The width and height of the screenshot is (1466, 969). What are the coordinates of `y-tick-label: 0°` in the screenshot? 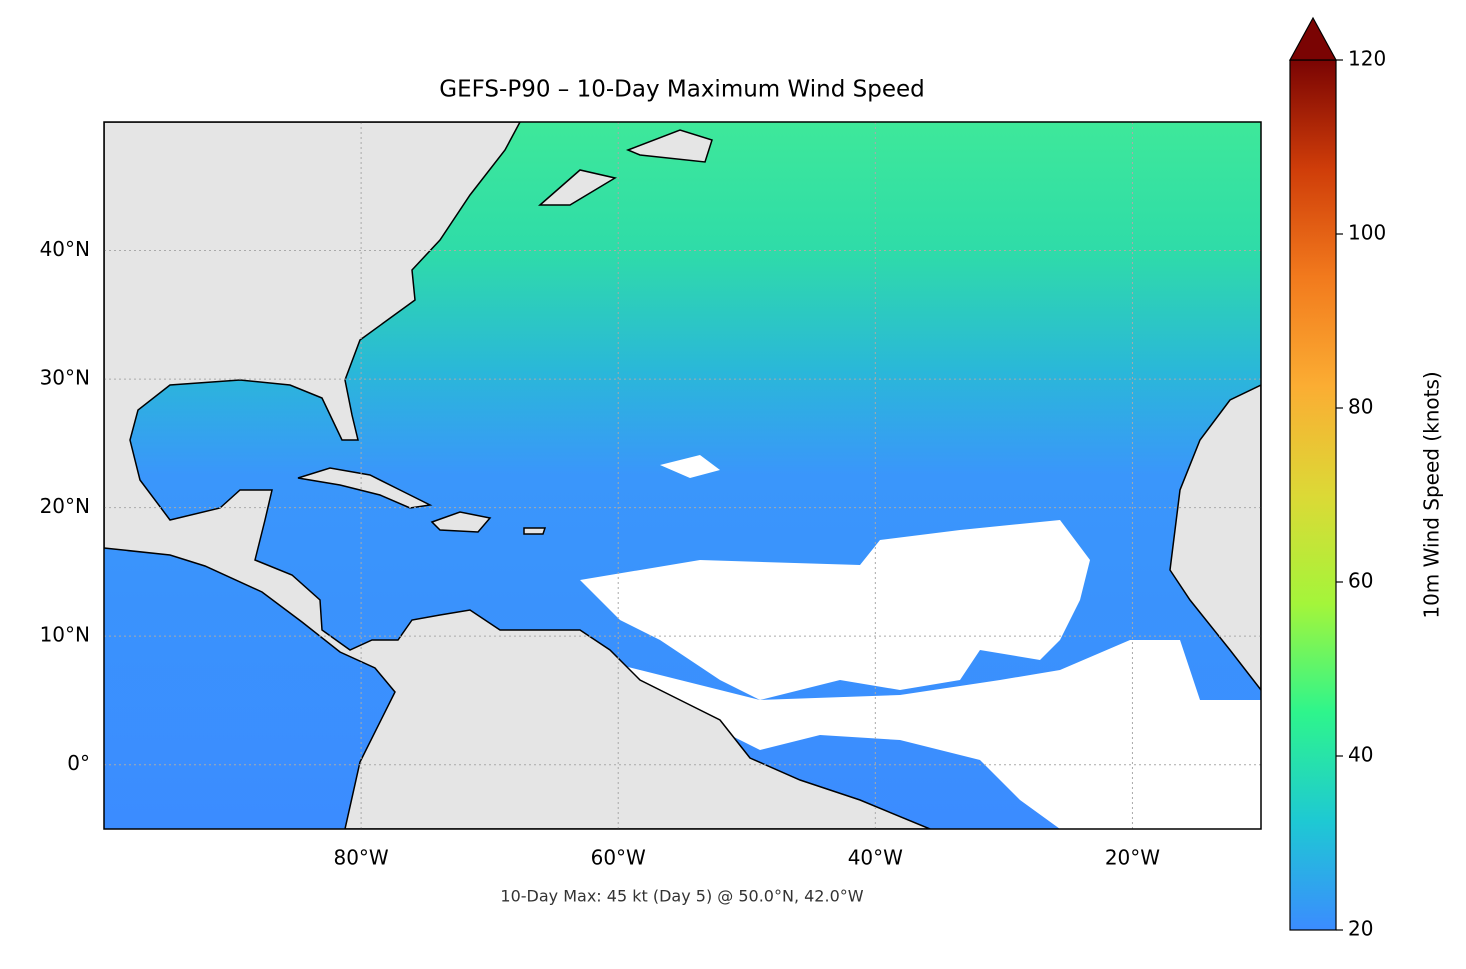 It's located at (78, 763).